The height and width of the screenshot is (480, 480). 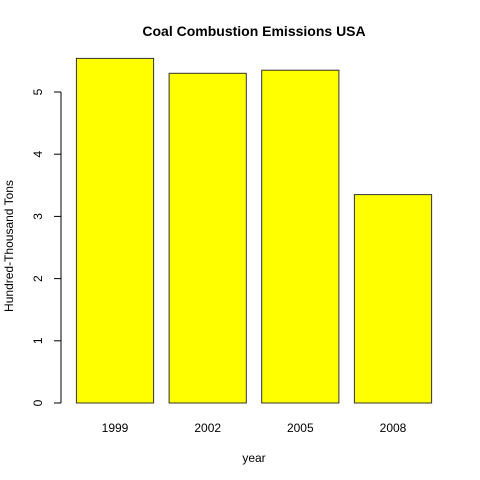 What do you see at coordinates (38, 402) in the screenshot?
I see `y-tick-label: 0` at bounding box center [38, 402].